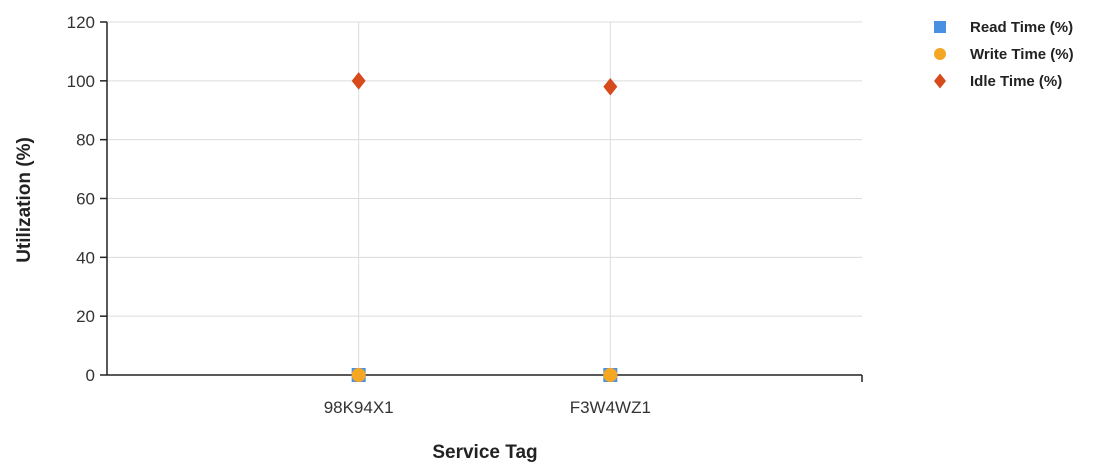  What do you see at coordinates (1016, 81) in the screenshot?
I see `legend-label-idle-time: Idle Time (%)` at bounding box center [1016, 81].